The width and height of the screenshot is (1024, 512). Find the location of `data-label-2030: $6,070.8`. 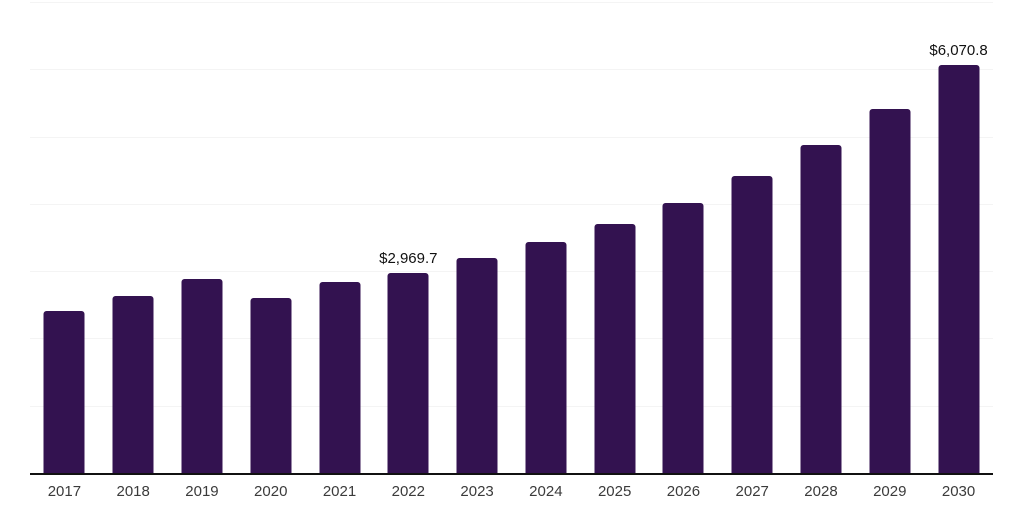

data-label-2030: $6,070.8 is located at coordinates (958, 50).